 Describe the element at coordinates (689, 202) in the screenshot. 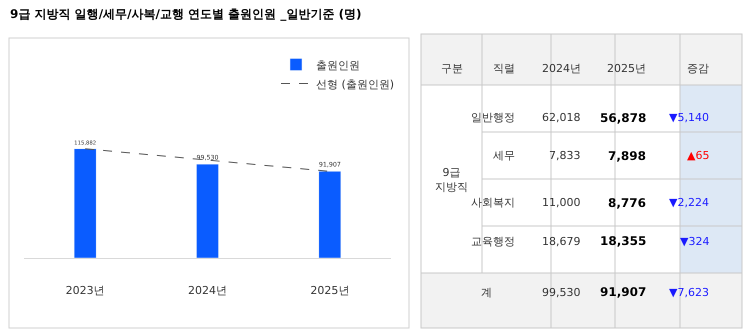

I see `text: ▼2,224` at that location.